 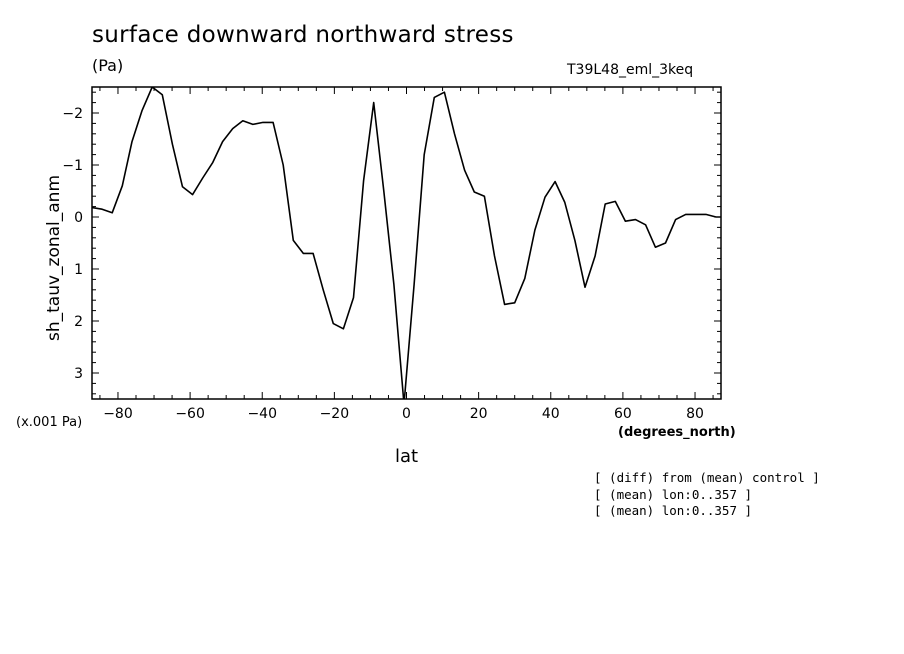 What do you see at coordinates (673, 494) in the screenshot?
I see `note-mean-lon-1: [ (mean) lon:0..357 ]` at bounding box center [673, 494].